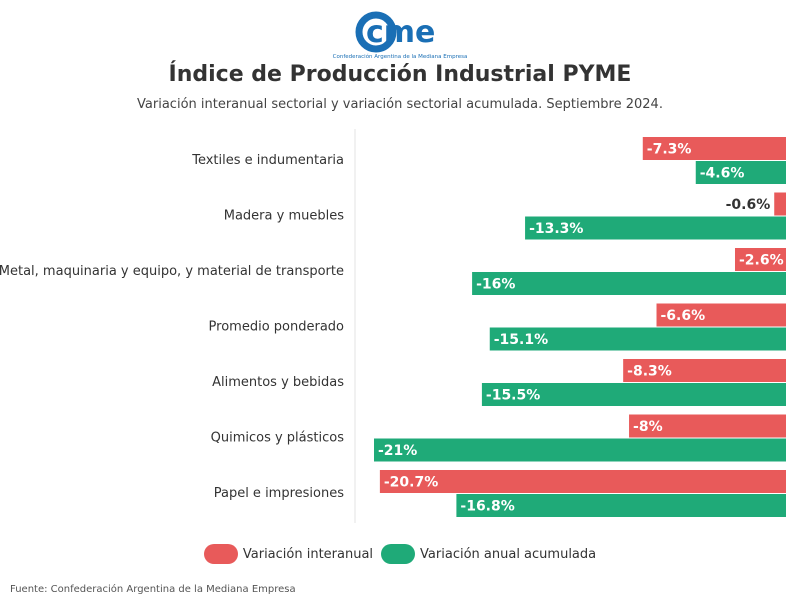 This screenshot has height=606, width=800. I want to click on bar-value-label: -2.6%, so click(761, 261).